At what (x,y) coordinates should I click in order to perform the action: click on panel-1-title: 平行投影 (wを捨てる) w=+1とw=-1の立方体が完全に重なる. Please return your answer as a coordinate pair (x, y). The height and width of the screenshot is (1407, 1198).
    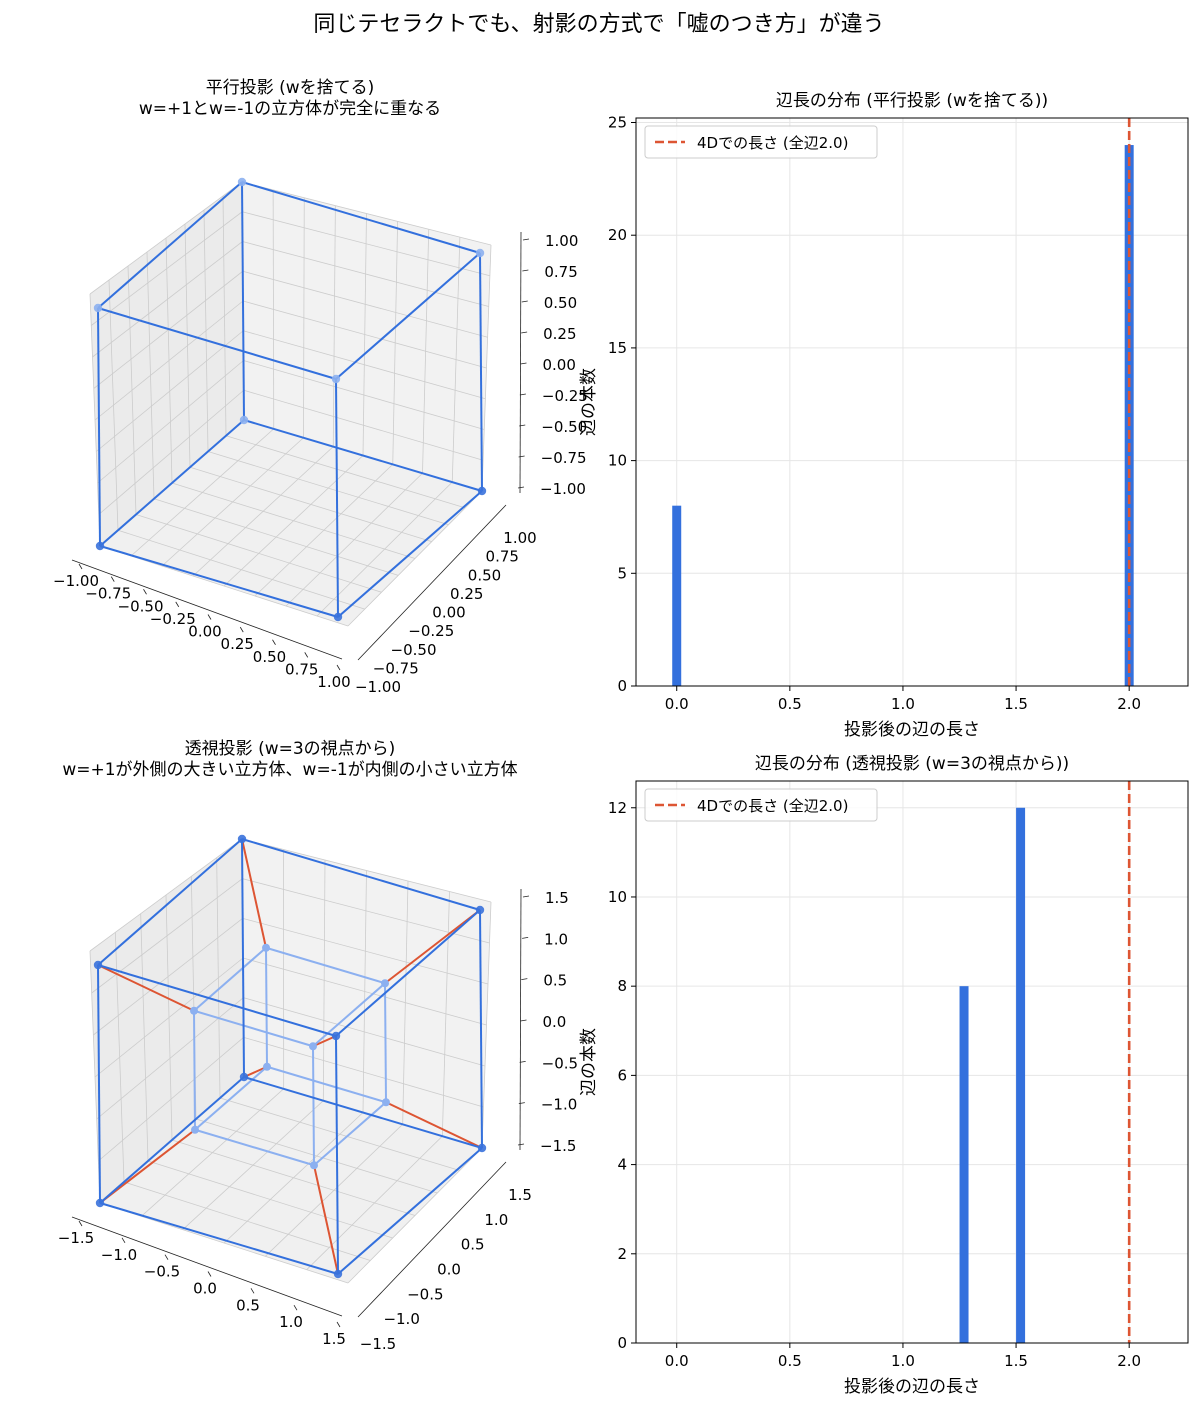
    Looking at the image, I should click on (290, 99).